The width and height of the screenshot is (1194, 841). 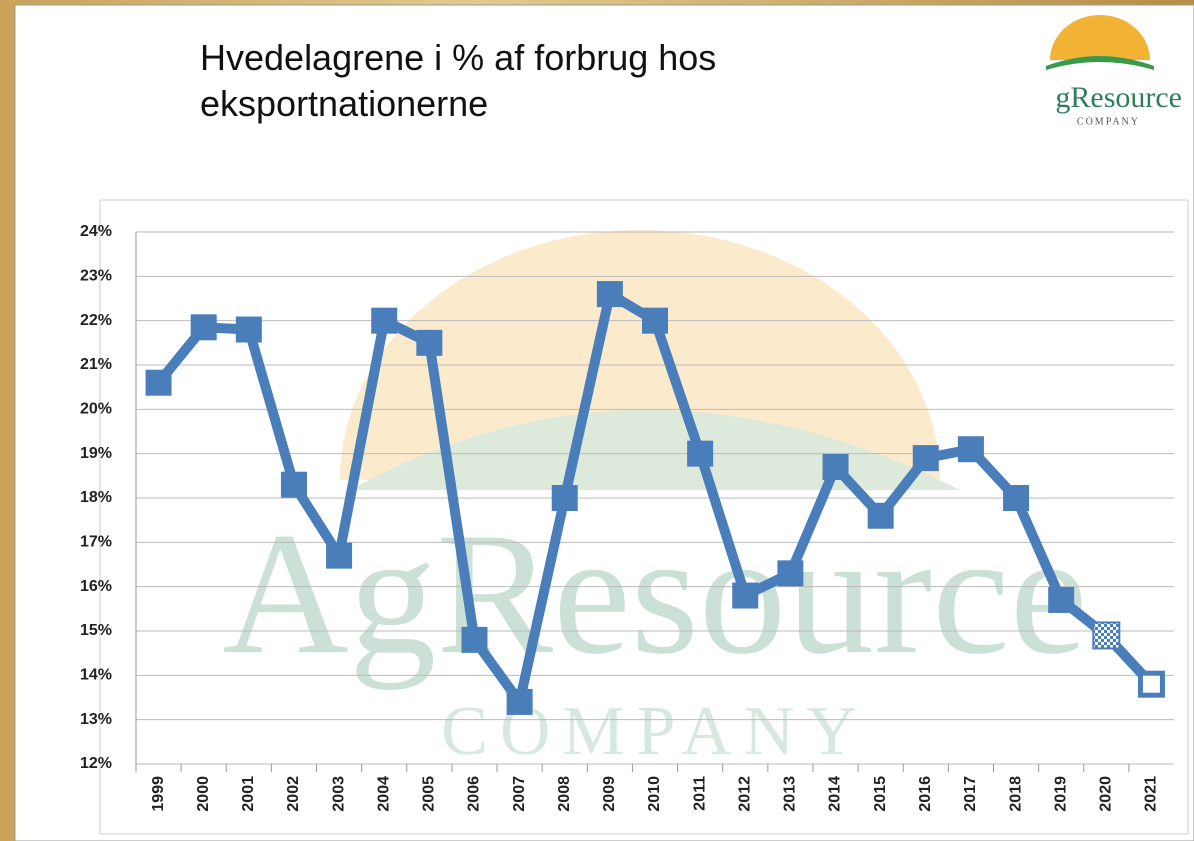 I want to click on logo-name: gResource, so click(x=1118, y=97).